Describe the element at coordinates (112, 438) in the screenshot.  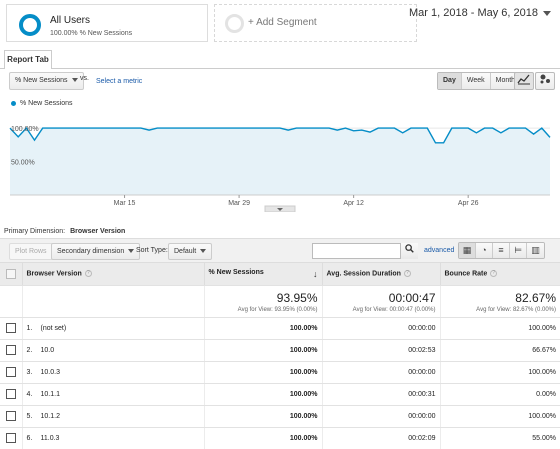
I see `row-browser-version: 6. 11.0.3` at that location.